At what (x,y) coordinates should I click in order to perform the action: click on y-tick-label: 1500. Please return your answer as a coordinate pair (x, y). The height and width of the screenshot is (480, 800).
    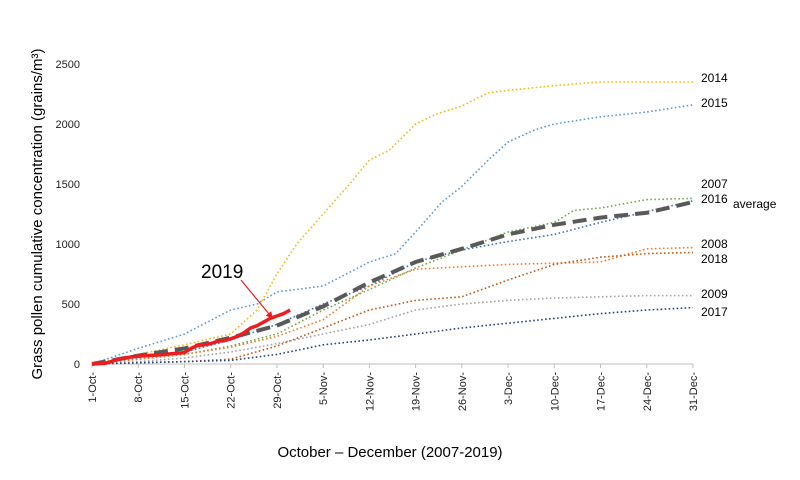
    Looking at the image, I should click on (68, 185).